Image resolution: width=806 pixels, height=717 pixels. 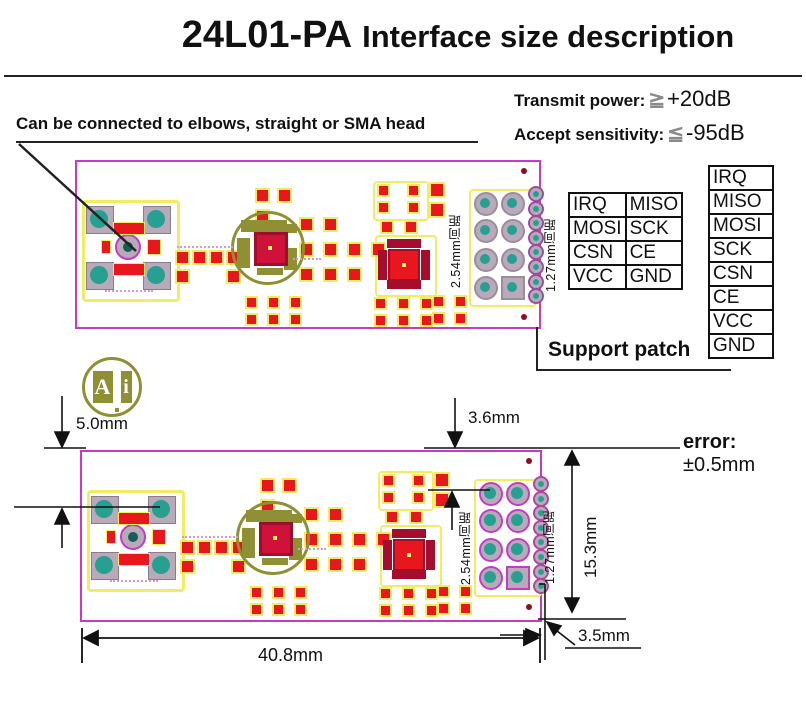 I want to click on chip-center-mark, so click(x=409, y=555).